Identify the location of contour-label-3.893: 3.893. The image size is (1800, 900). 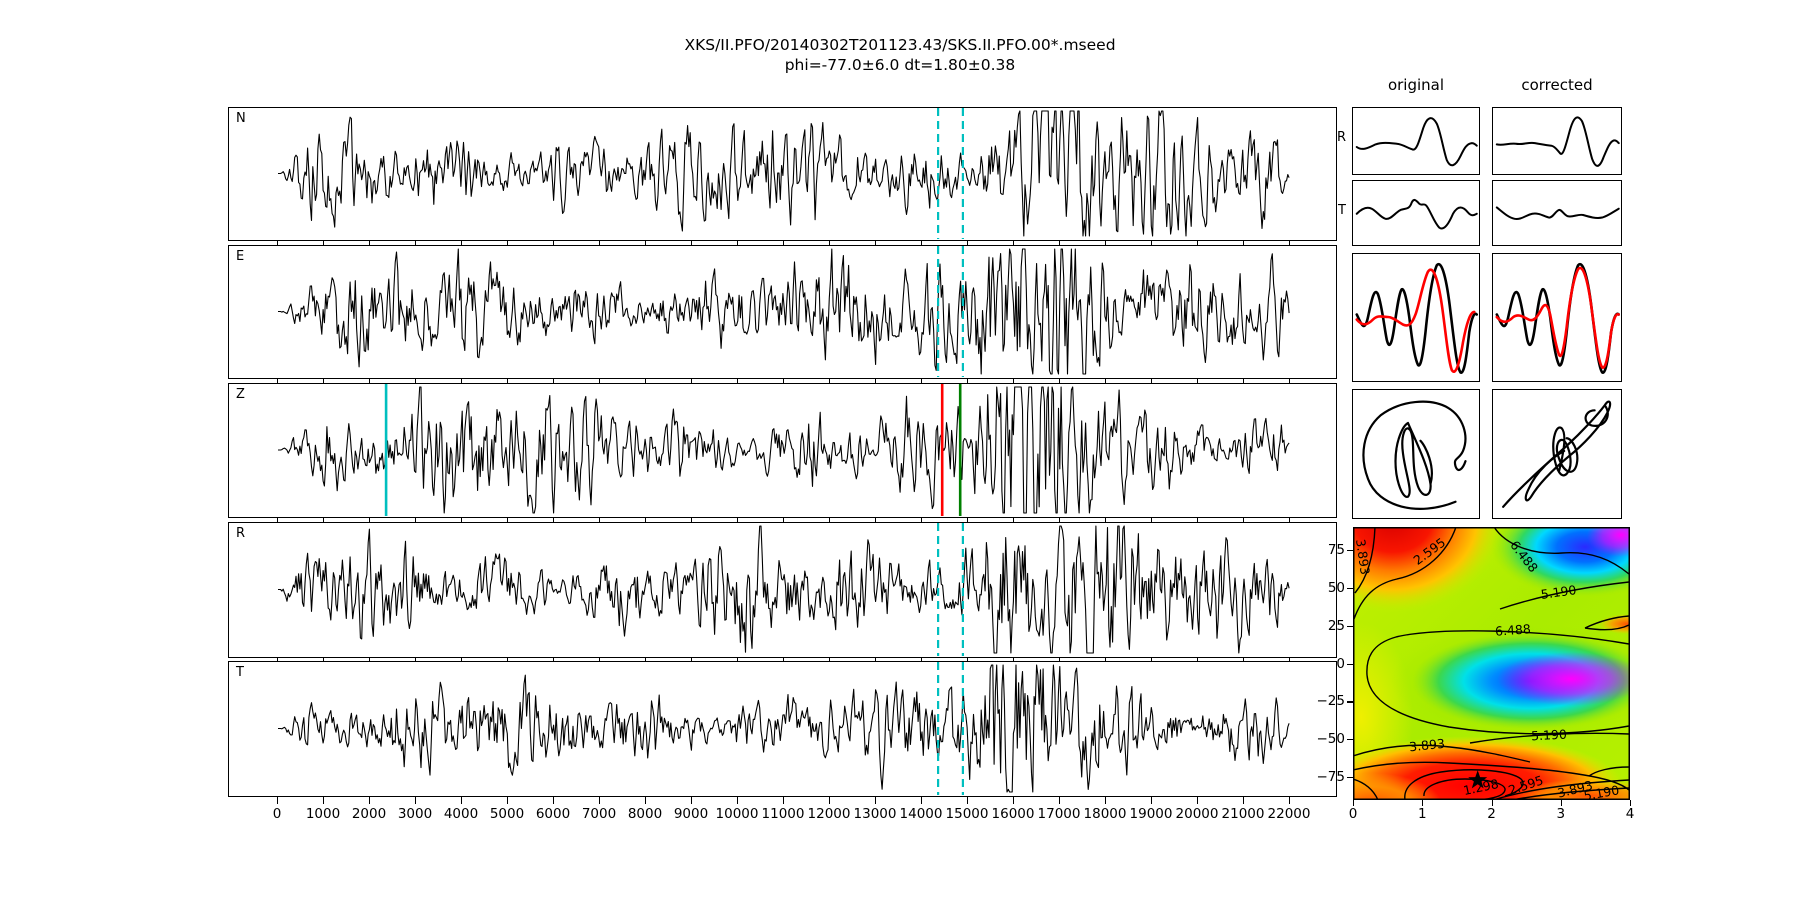
(1575, 788).